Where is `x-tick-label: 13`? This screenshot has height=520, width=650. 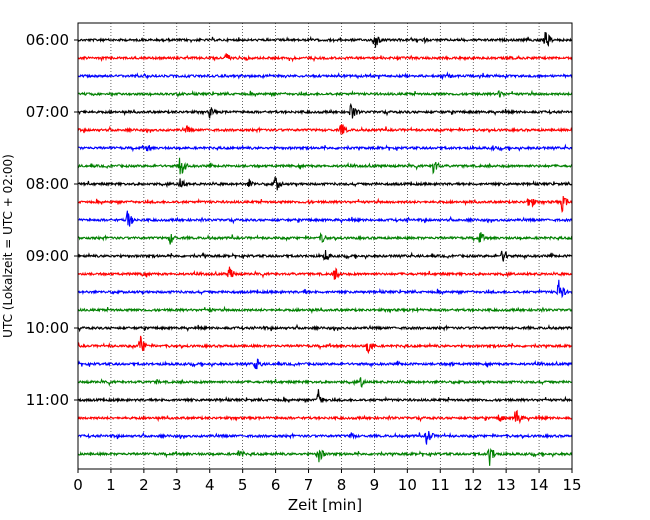 x-tick-label: 13 is located at coordinates (506, 485).